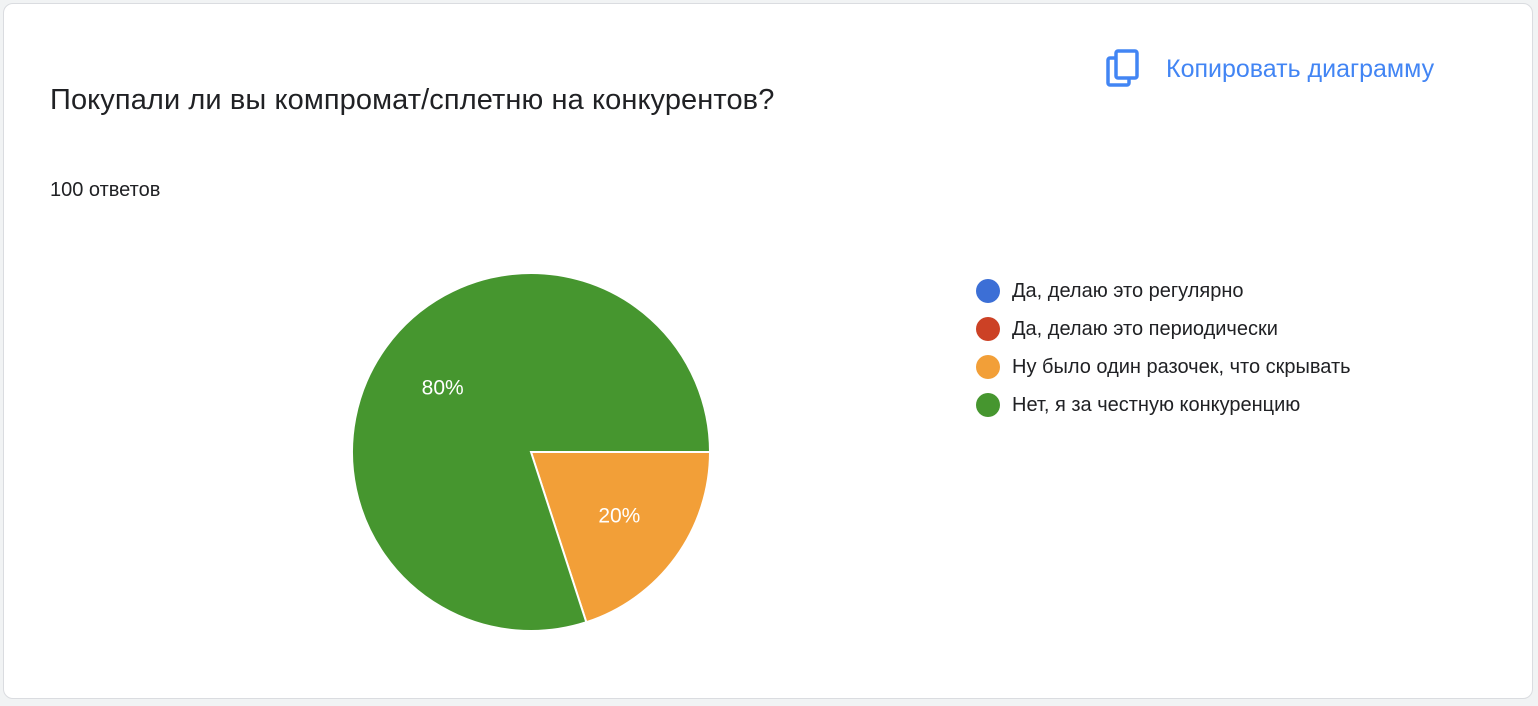 The height and width of the screenshot is (706, 1538). Describe the element at coordinates (105, 190) in the screenshot. I see `response-count: 100 ответов` at that location.